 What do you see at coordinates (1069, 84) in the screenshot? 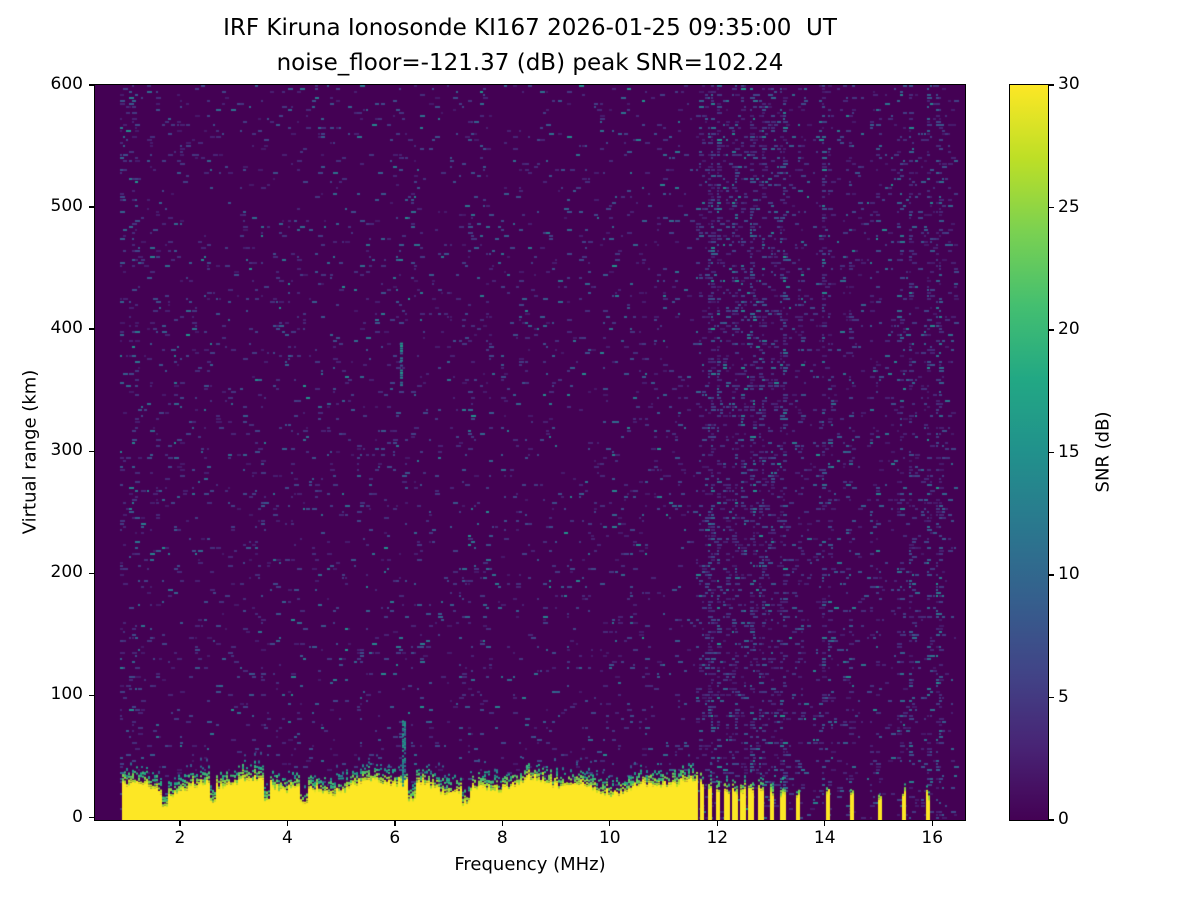
I see `colorbar-tick-label: 30` at bounding box center [1069, 84].